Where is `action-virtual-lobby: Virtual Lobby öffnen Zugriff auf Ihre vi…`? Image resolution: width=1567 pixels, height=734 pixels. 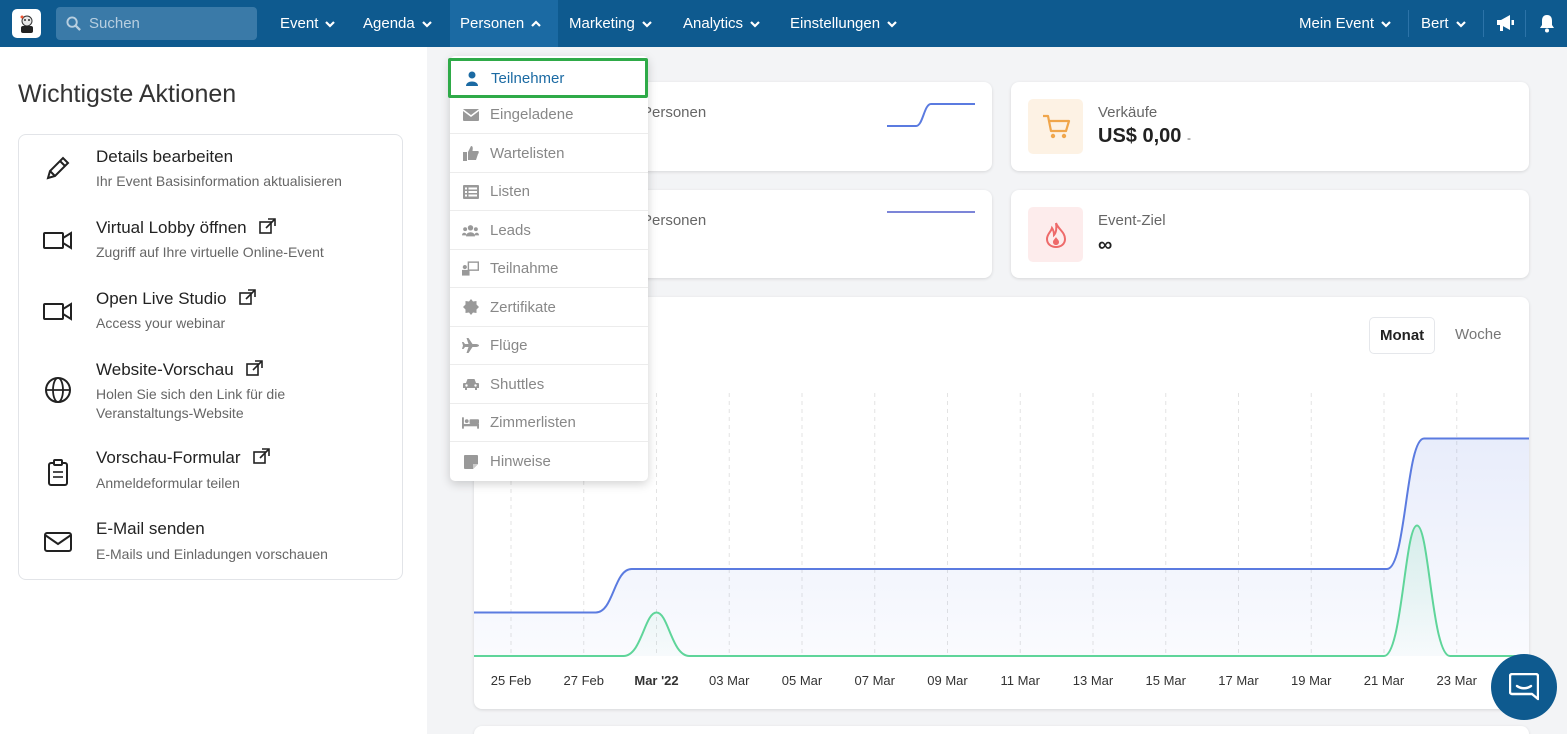 action-virtual-lobby: Virtual Lobby öffnen Zugriff auf Ihre vi… is located at coordinates (211, 241).